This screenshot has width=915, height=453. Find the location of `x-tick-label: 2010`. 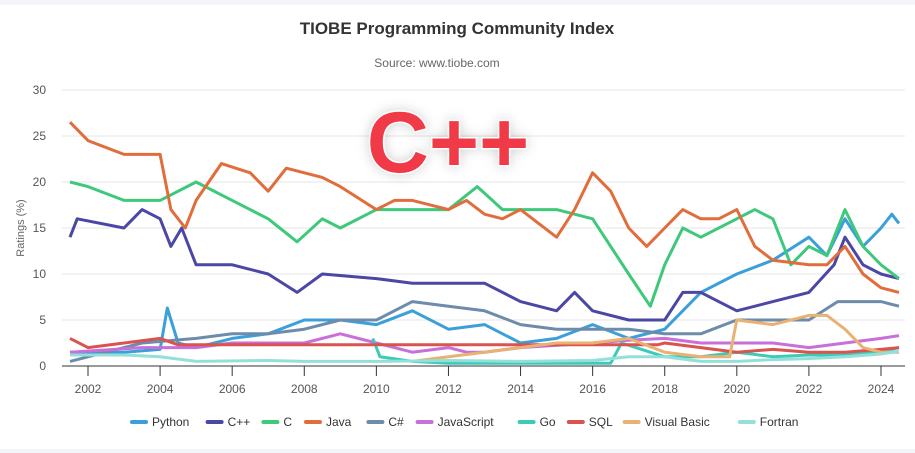

x-tick-label: 2010 is located at coordinates (376, 389).